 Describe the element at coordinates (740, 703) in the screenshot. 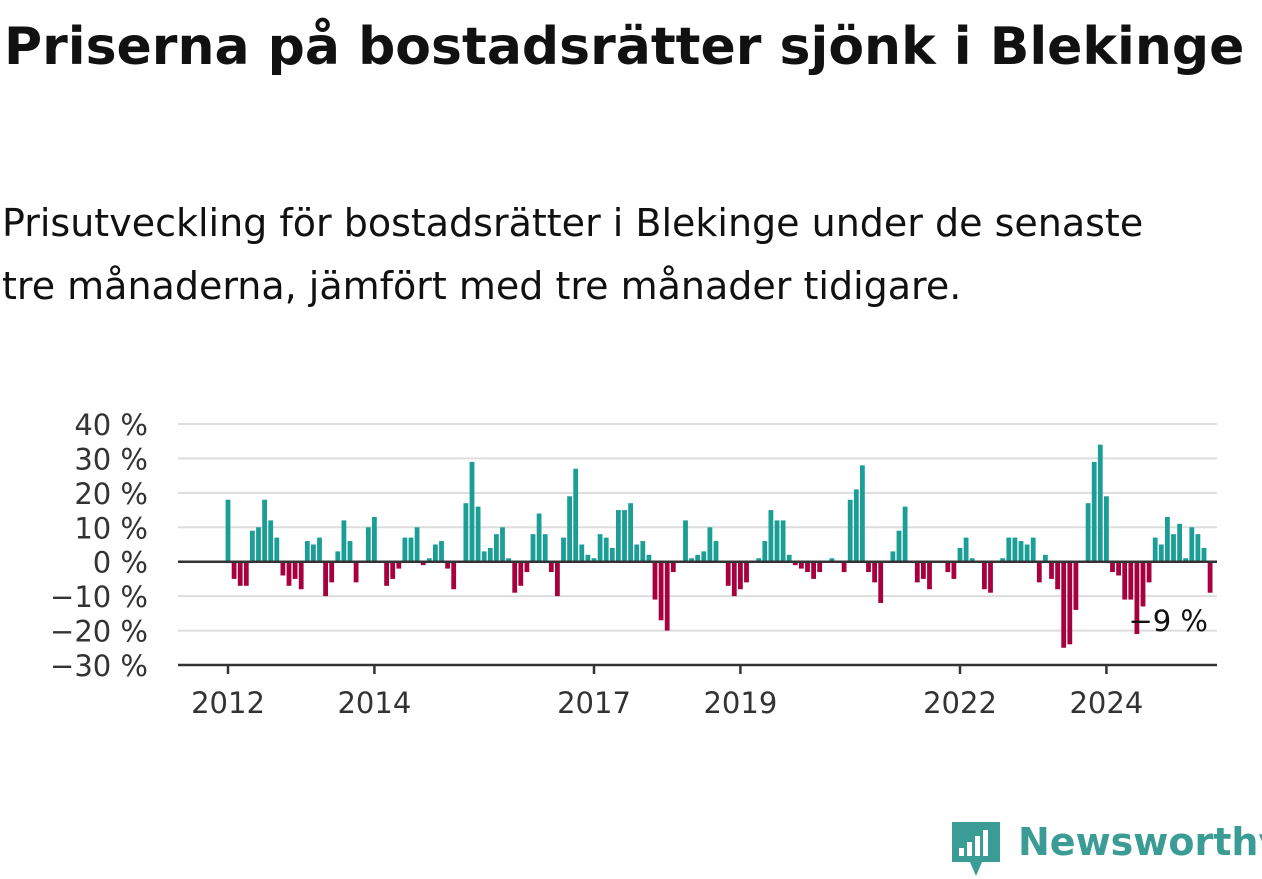

I see `x-tick-label: 2019` at that location.